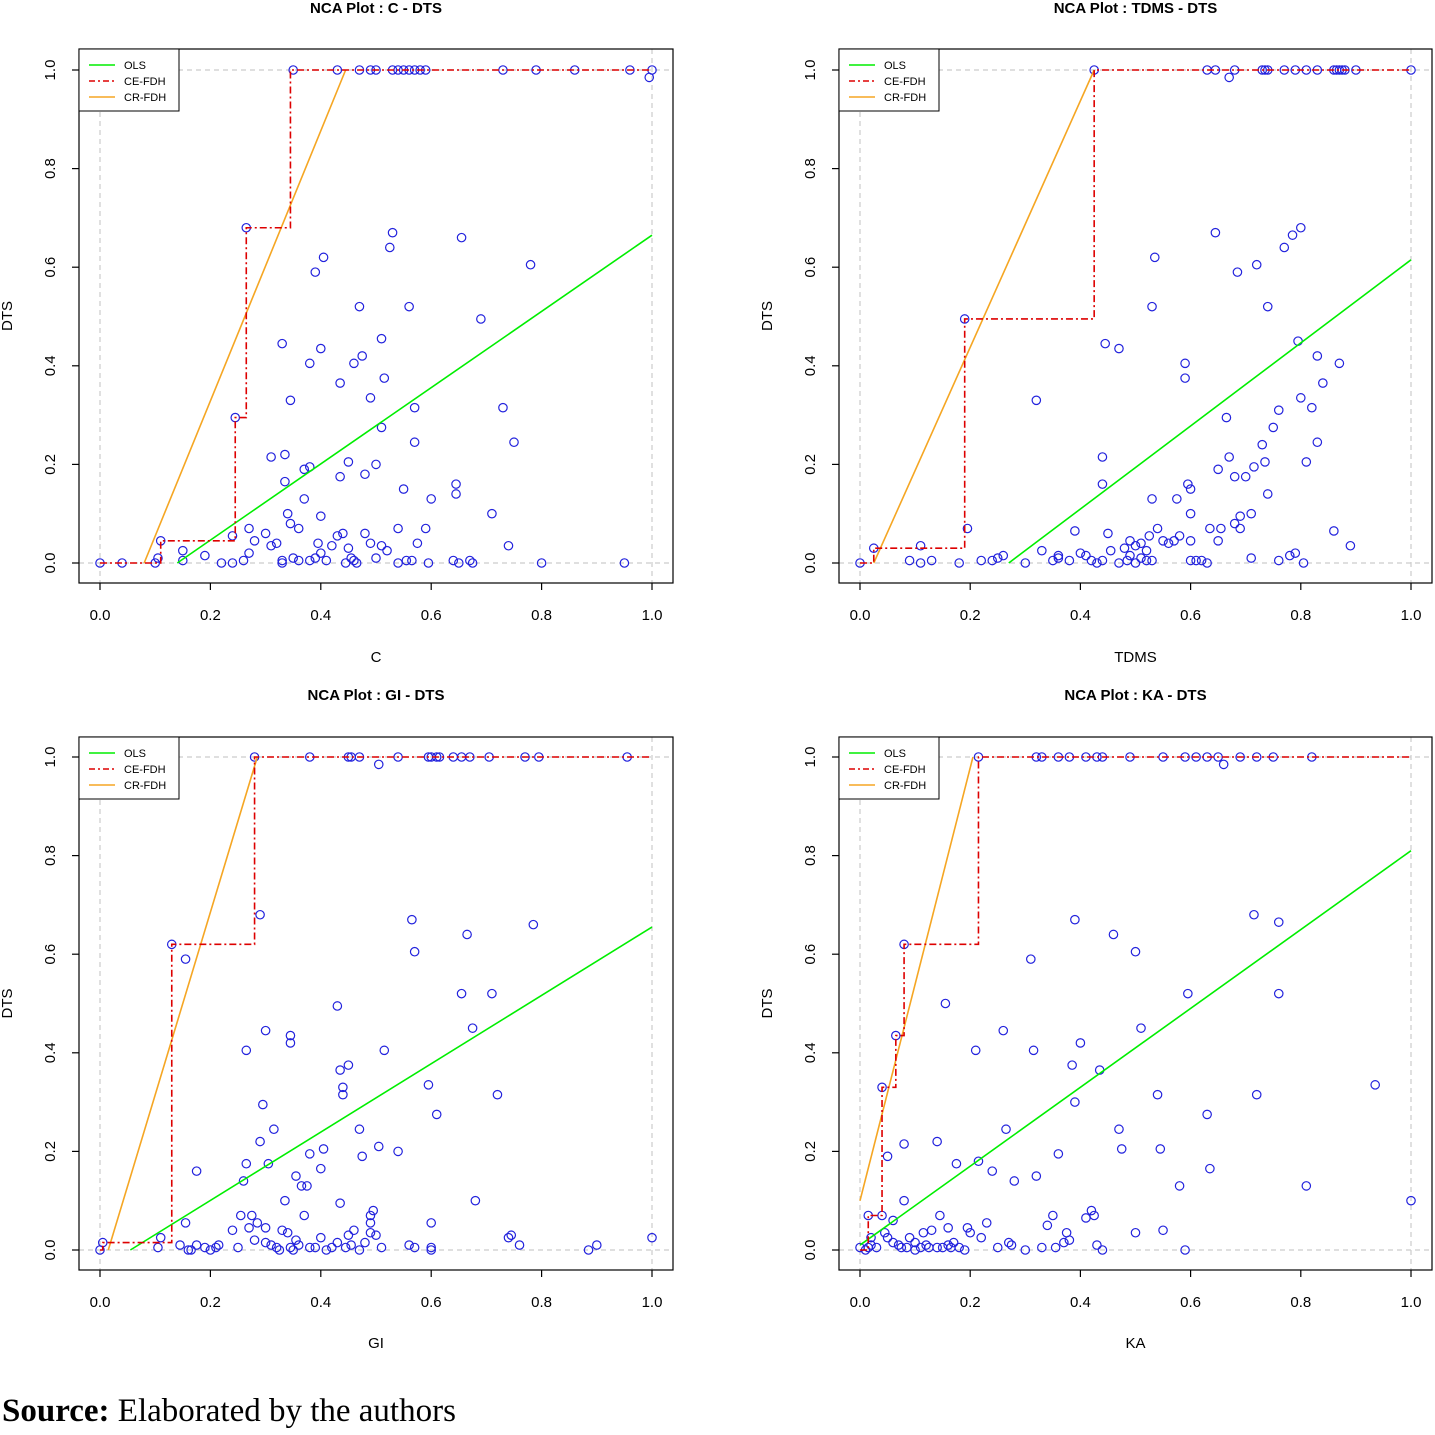 Image resolution: width=1435 pixels, height=1435 pixels. I want to click on x-tick-label: 0.0, so click(100, 1302).